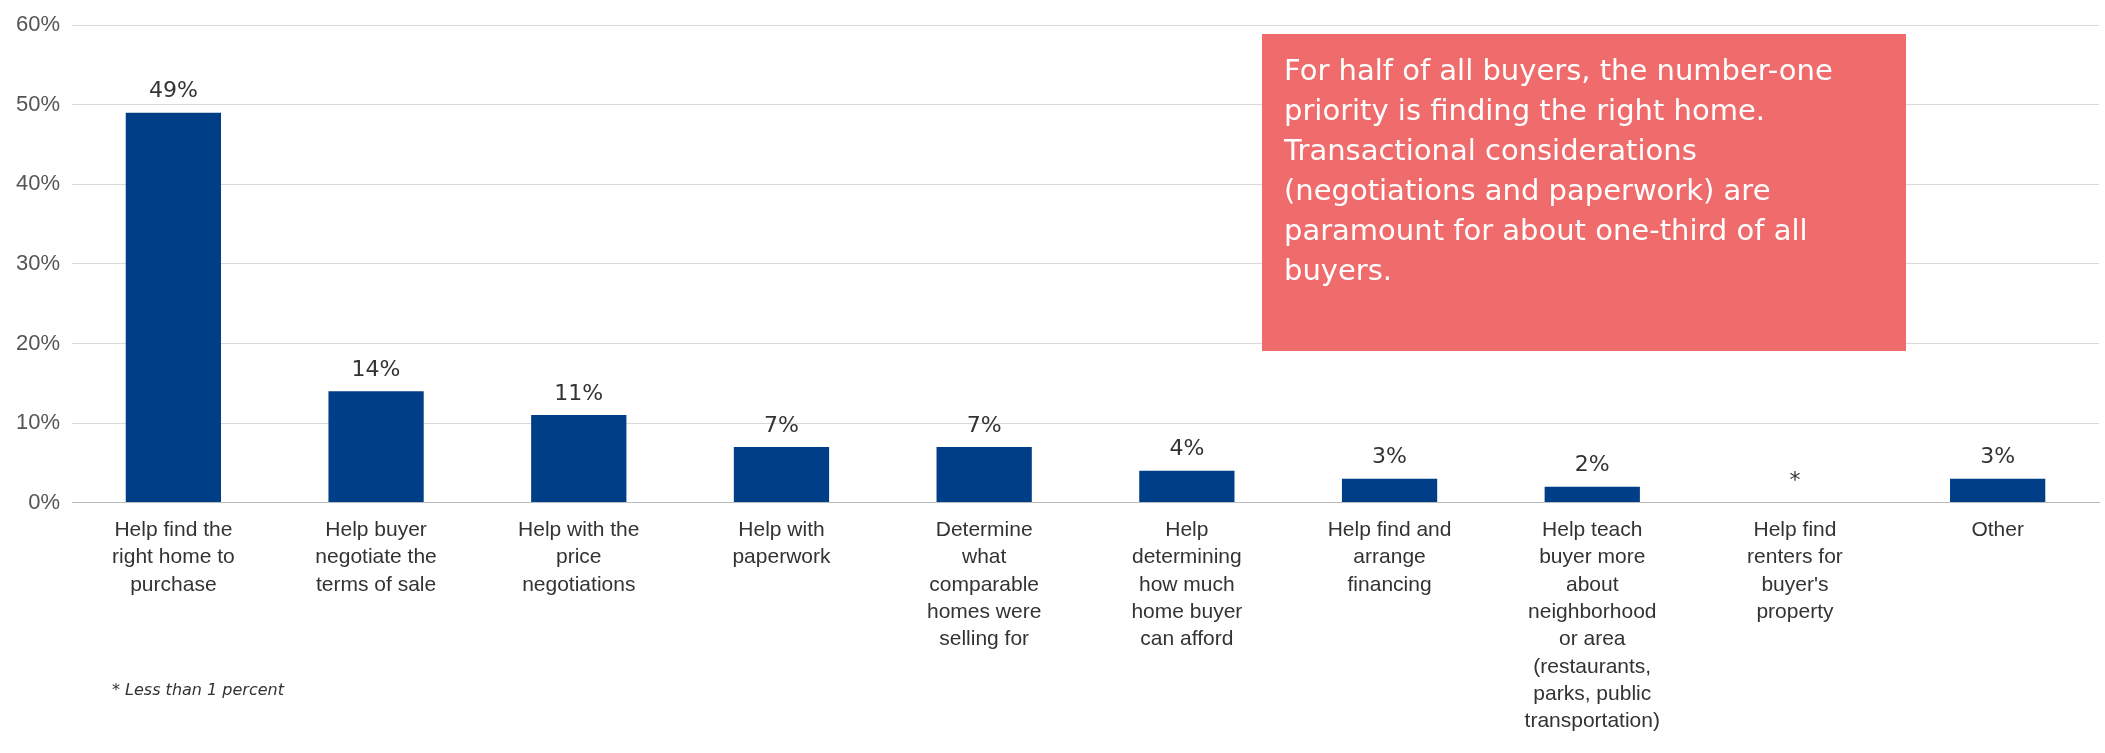 Image resolution: width=2105 pixels, height=753 pixels. I want to click on x-tick-label: Help with the price negotiations, so click(579, 556).